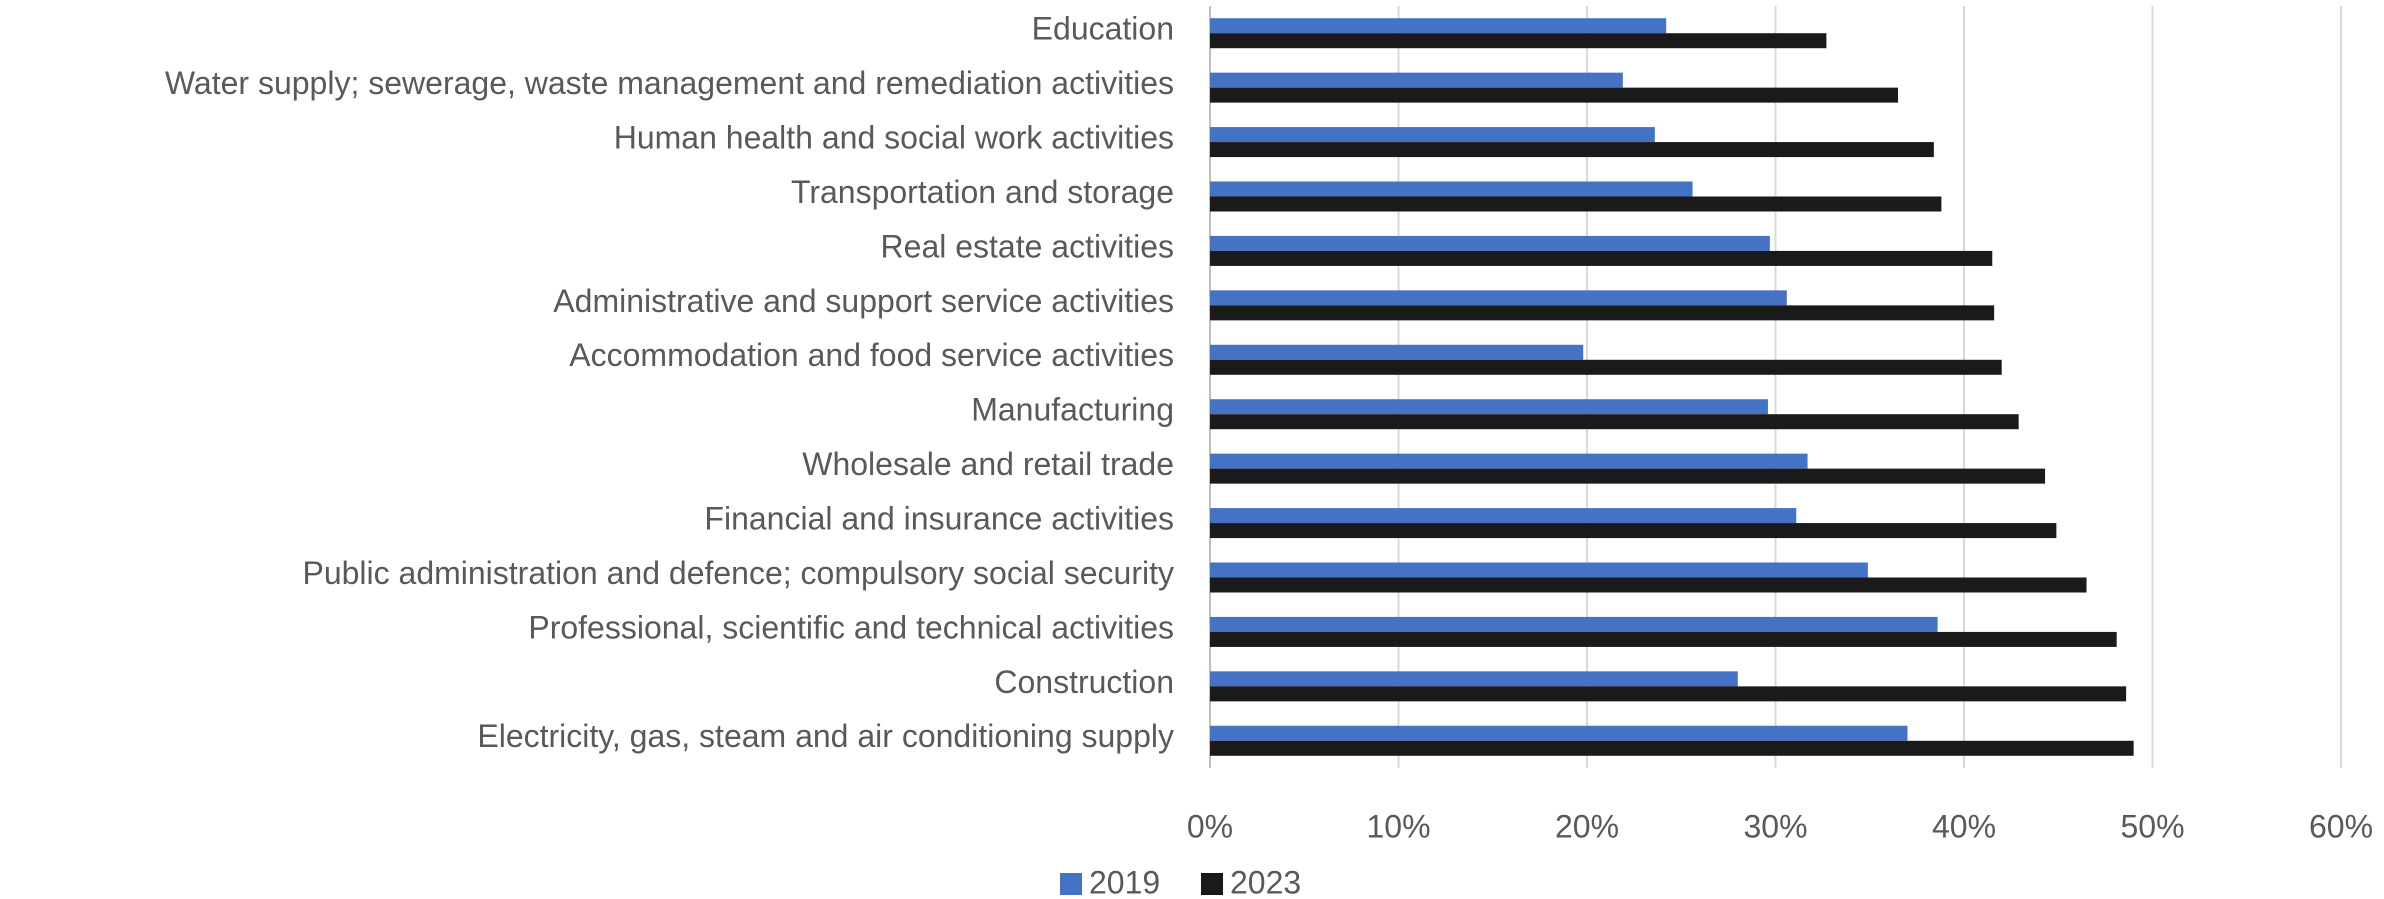 The width and height of the screenshot is (2384, 899). Describe the element at coordinates (1398, 826) in the screenshot. I see `x-tick-label: 10%` at that location.